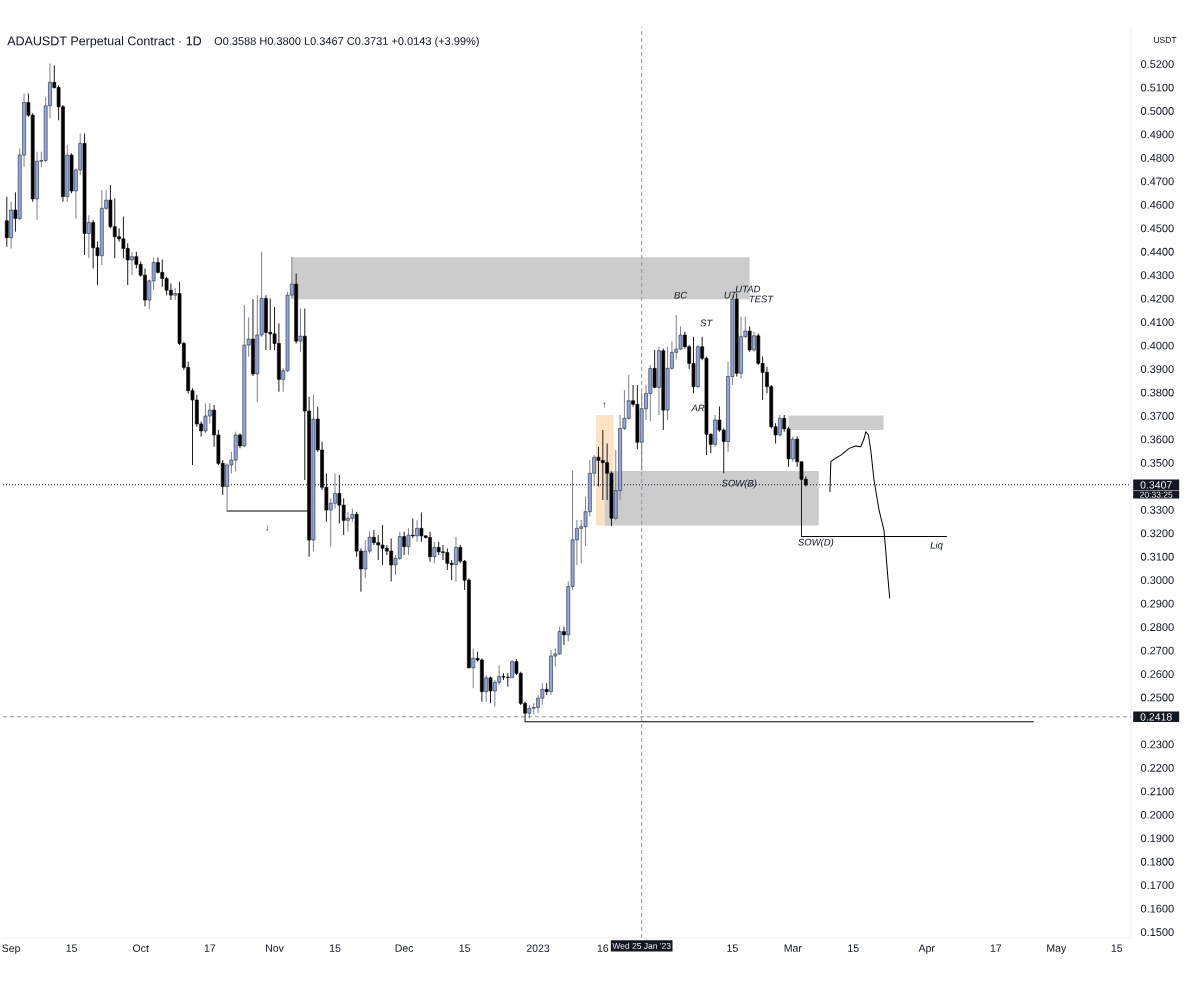 The image size is (1199, 987). What do you see at coordinates (1156, 485) in the screenshot?
I see `ref-line-label: 0.3407` at bounding box center [1156, 485].